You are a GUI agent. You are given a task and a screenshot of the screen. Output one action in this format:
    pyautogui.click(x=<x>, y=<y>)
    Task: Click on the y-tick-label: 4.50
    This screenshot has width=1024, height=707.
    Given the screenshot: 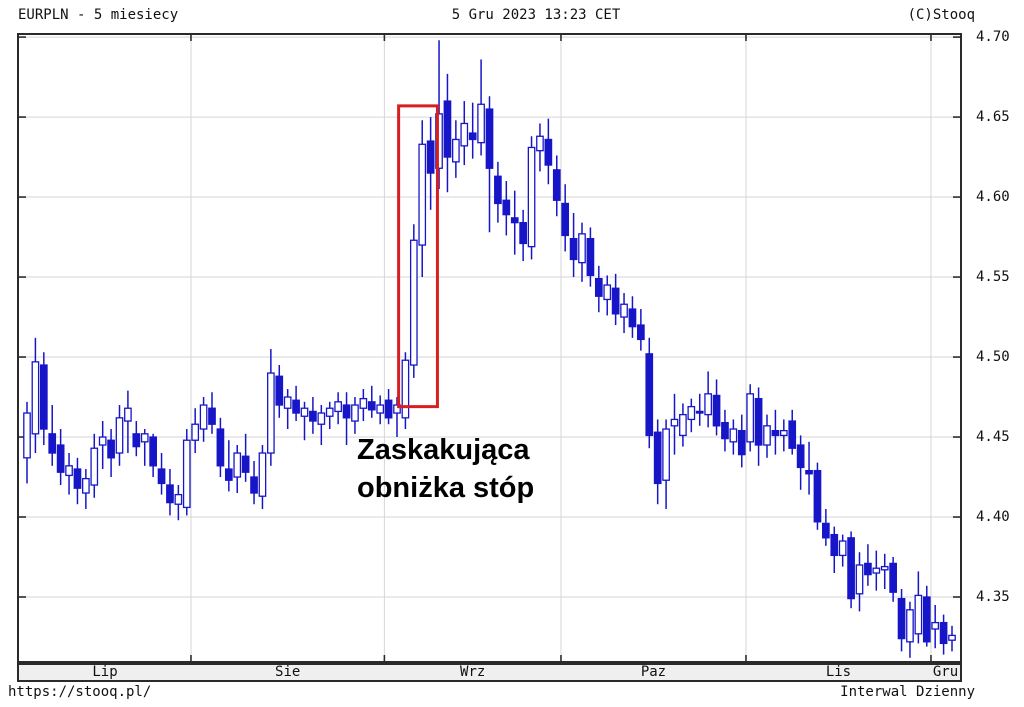 What is the action you would take?
    pyautogui.click(x=993, y=357)
    